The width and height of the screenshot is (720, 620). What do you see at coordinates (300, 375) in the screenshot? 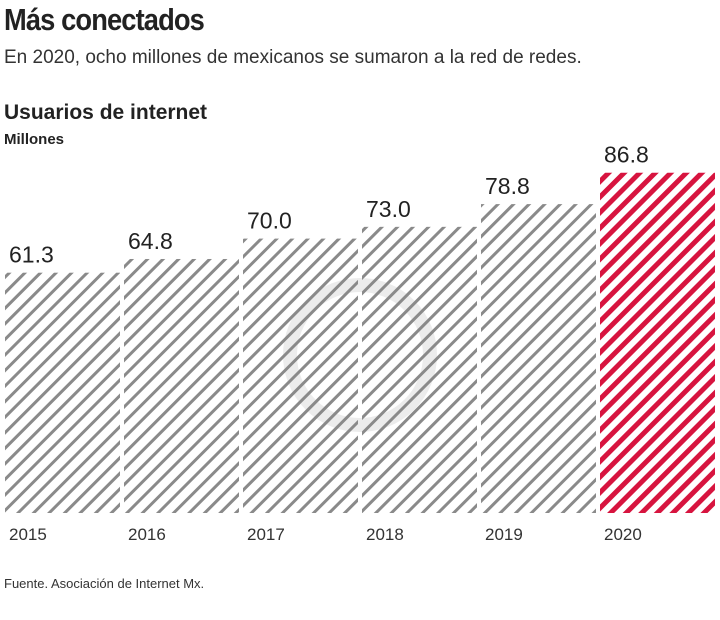
I see `bar-2017` at bounding box center [300, 375].